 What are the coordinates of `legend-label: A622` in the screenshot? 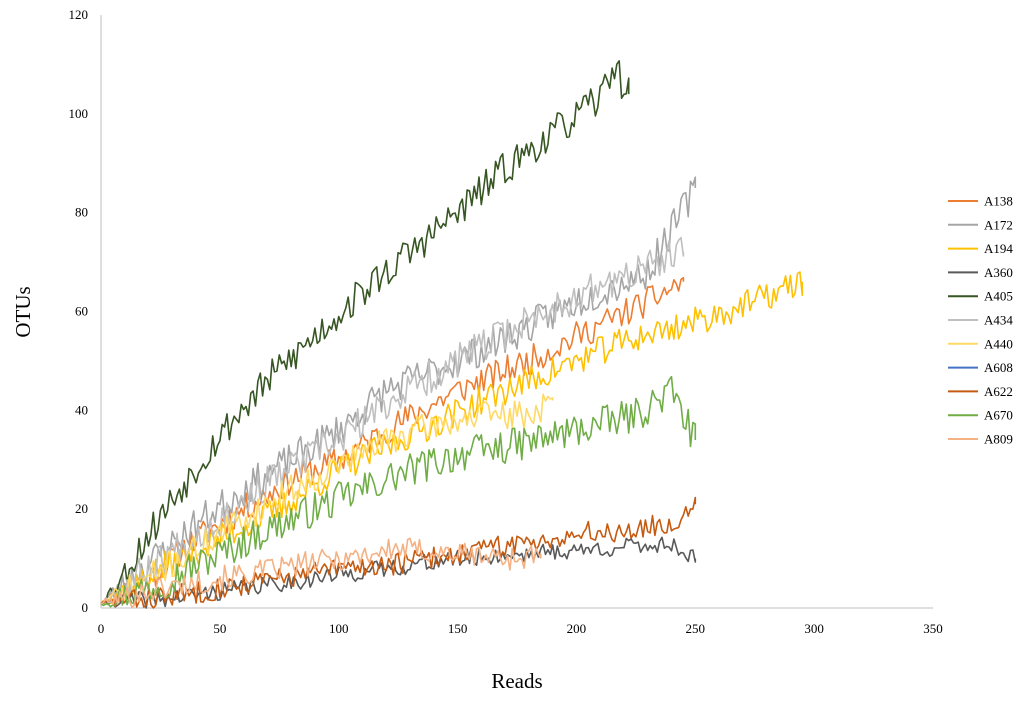 It's located at (998, 391).